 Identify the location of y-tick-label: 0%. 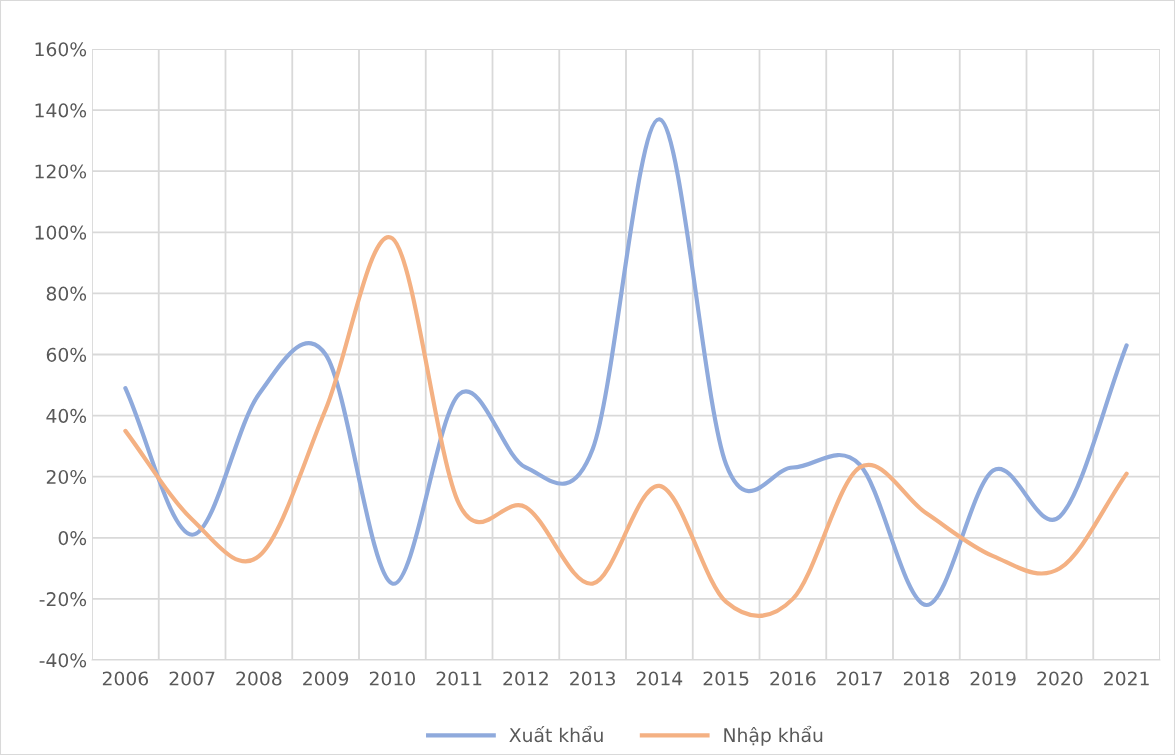
(72, 538).